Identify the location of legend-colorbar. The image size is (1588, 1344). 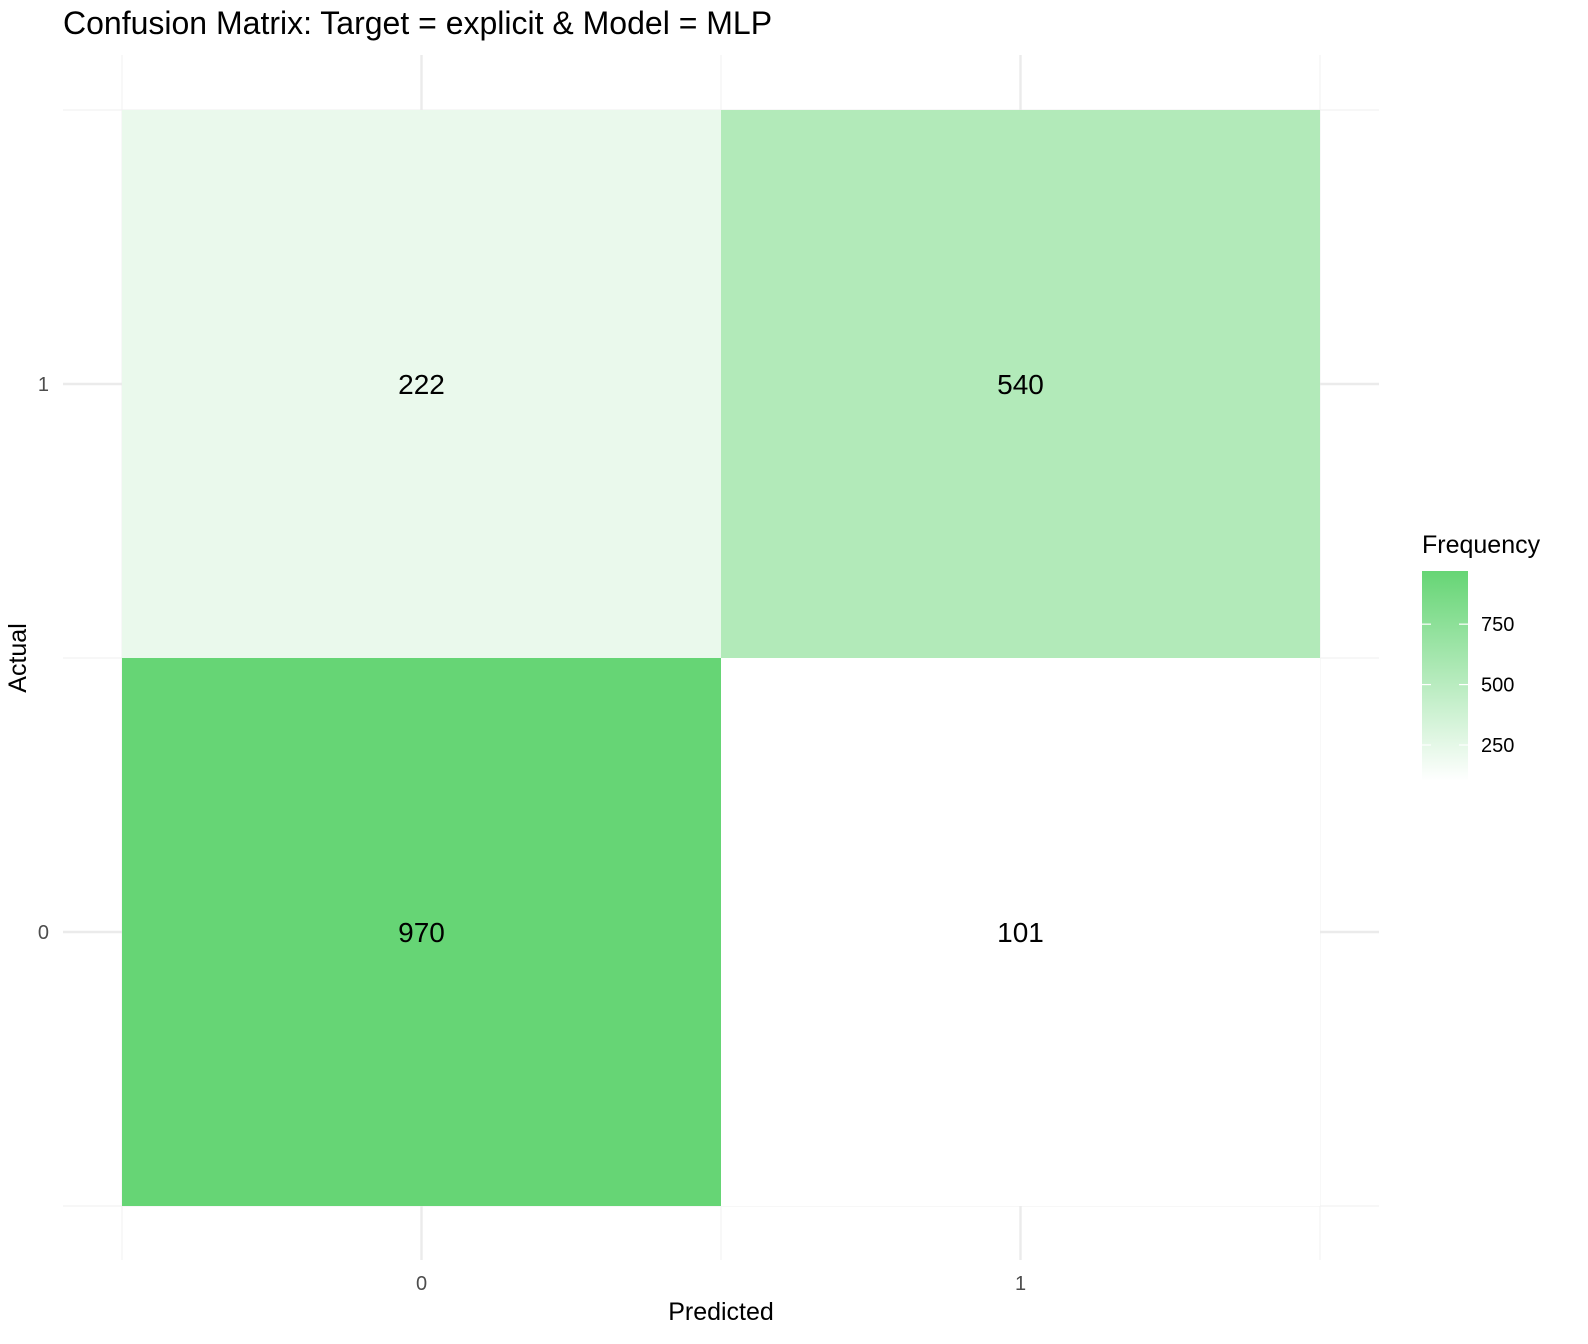
(1445, 676).